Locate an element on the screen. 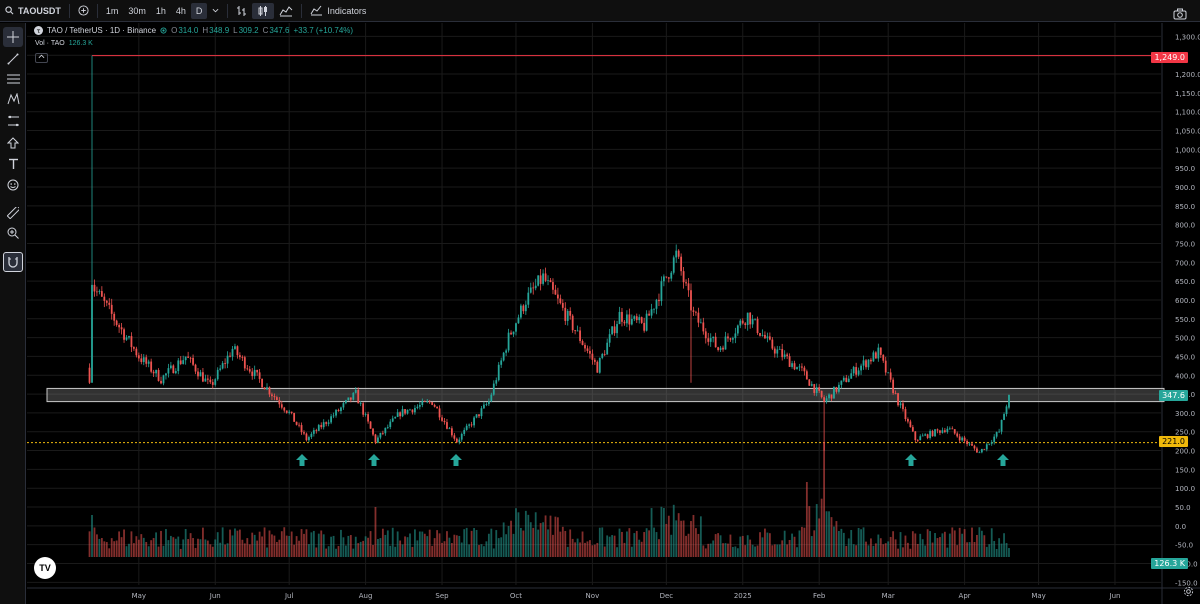  tool-zoom is located at coordinates (13, 233).